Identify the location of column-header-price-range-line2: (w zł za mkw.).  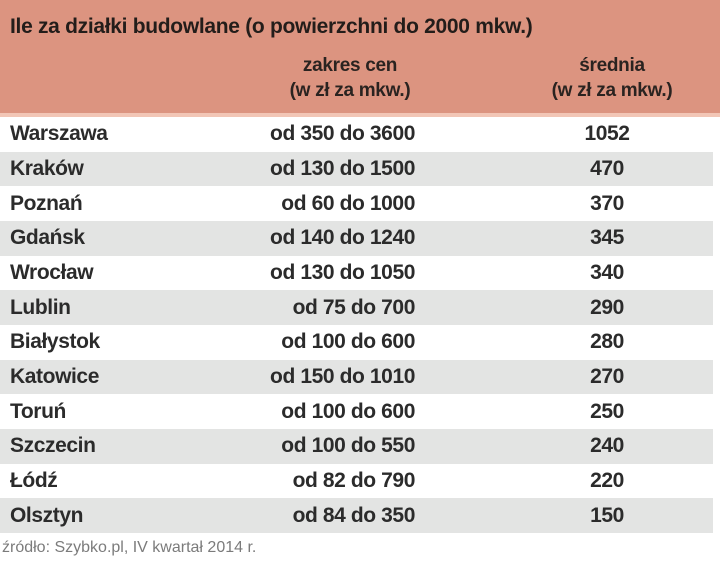
(350, 90).